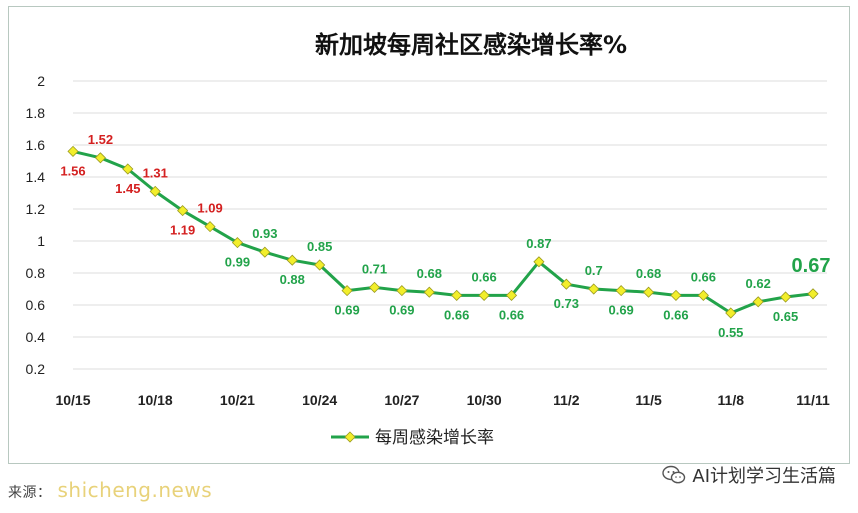  What do you see at coordinates (538, 243) in the screenshot?
I see `data-label: 0.87` at bounding box center [538, 243].